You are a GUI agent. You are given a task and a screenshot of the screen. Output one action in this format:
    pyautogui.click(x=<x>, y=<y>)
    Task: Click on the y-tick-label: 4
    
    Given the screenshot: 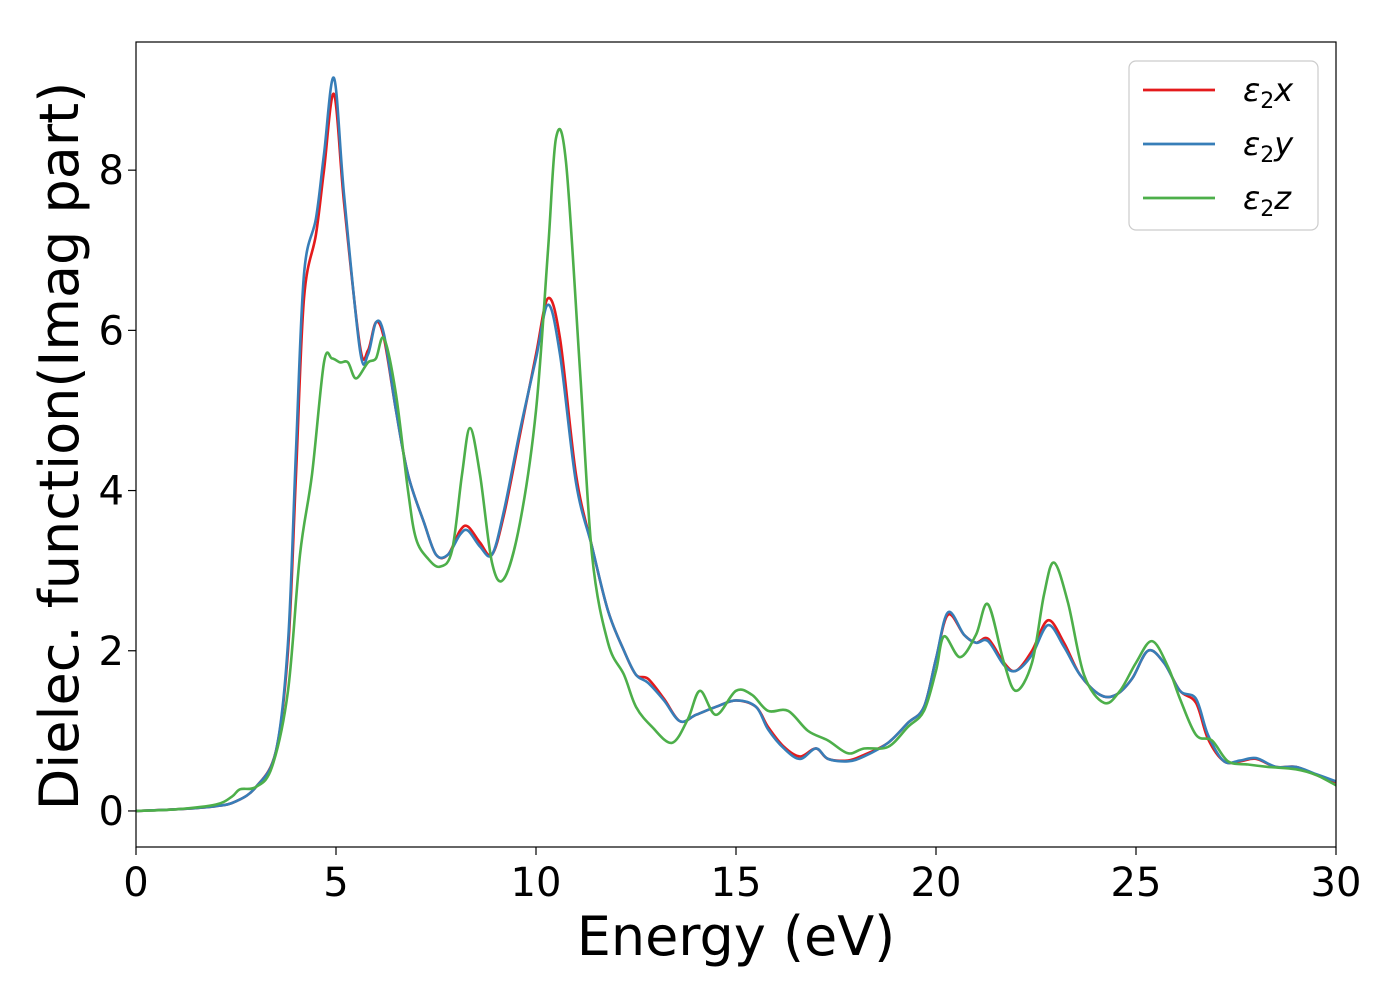 What is the action you would take?
    pyautogui.click(x=111, y=492)
    